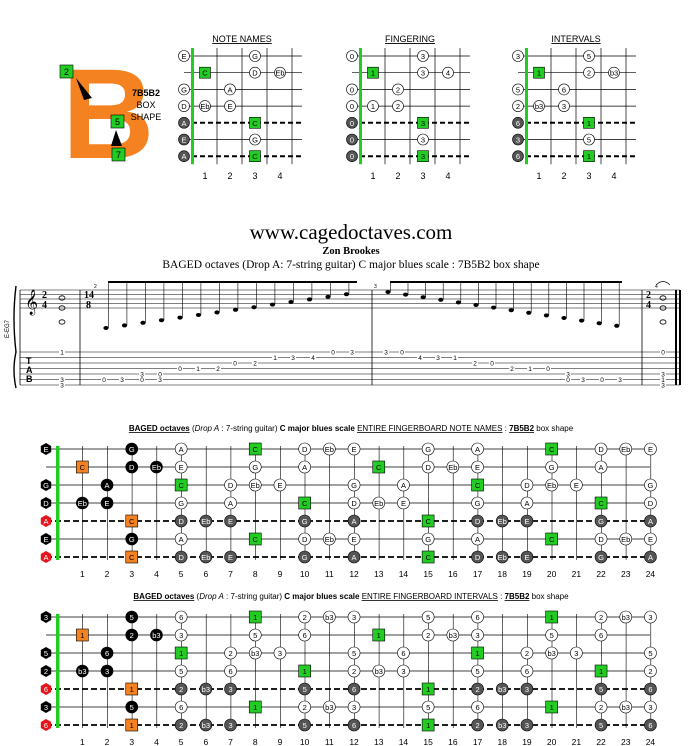 This screenshot has width=700, height=746. Describe the element at coordinates (455, 358) in the screenshot. I see `tab-number: 1` at that location.